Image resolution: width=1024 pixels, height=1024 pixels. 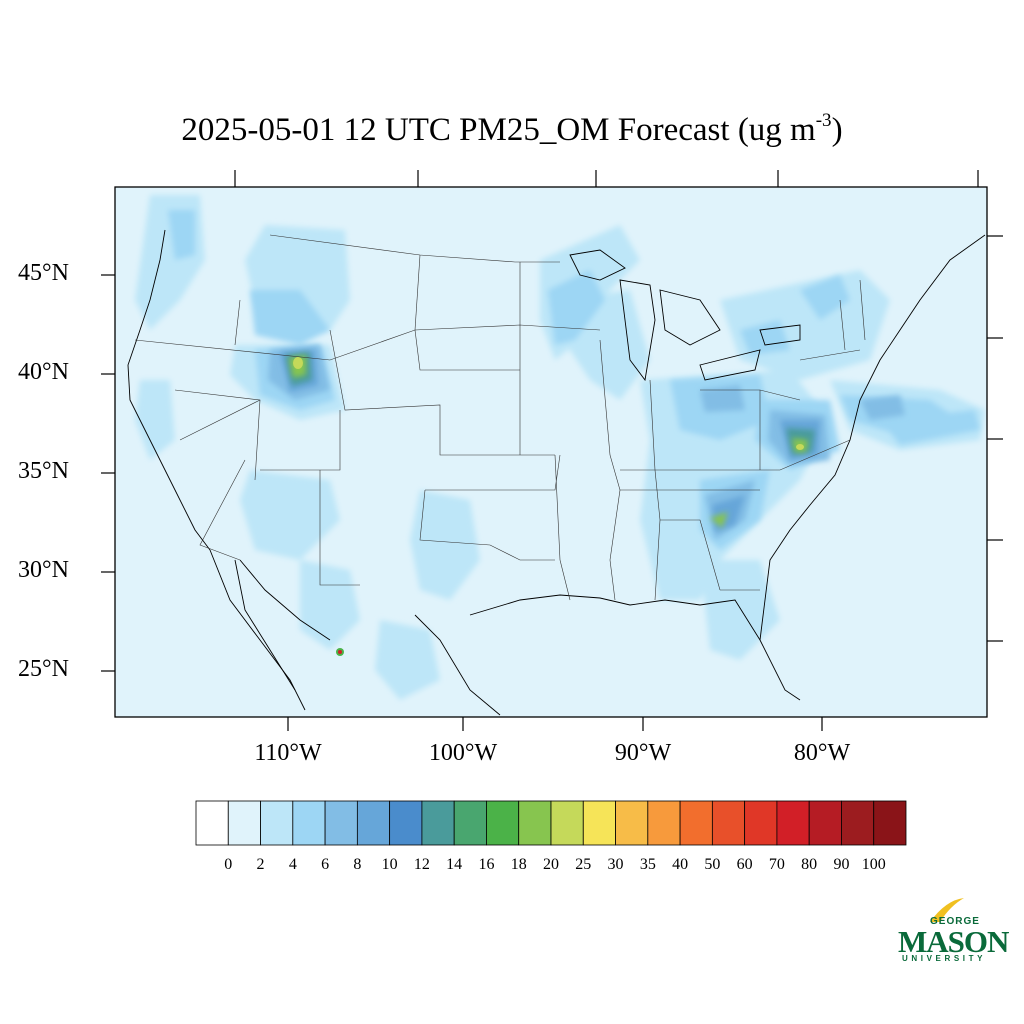 What do you see at coordinates (647, 864) in the screenshot?
I see `colorbar-label: 35` at bounding box center [647, 864].